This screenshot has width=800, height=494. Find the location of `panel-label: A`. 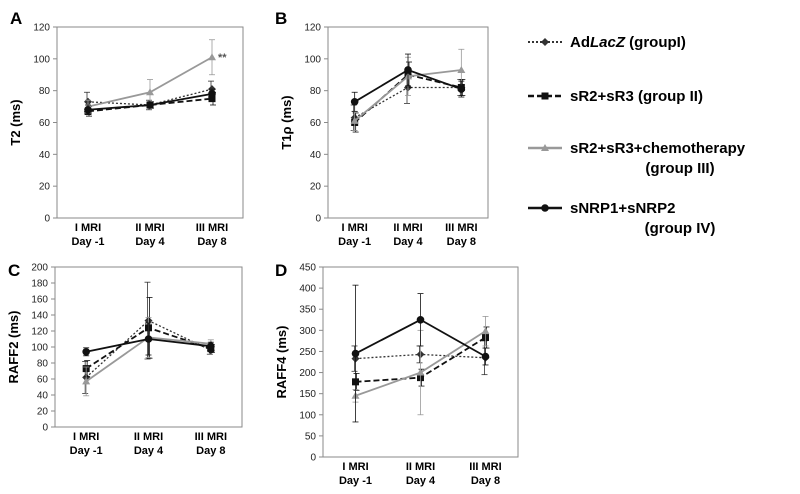

panel-label: A is located at coordinates (16, 18).